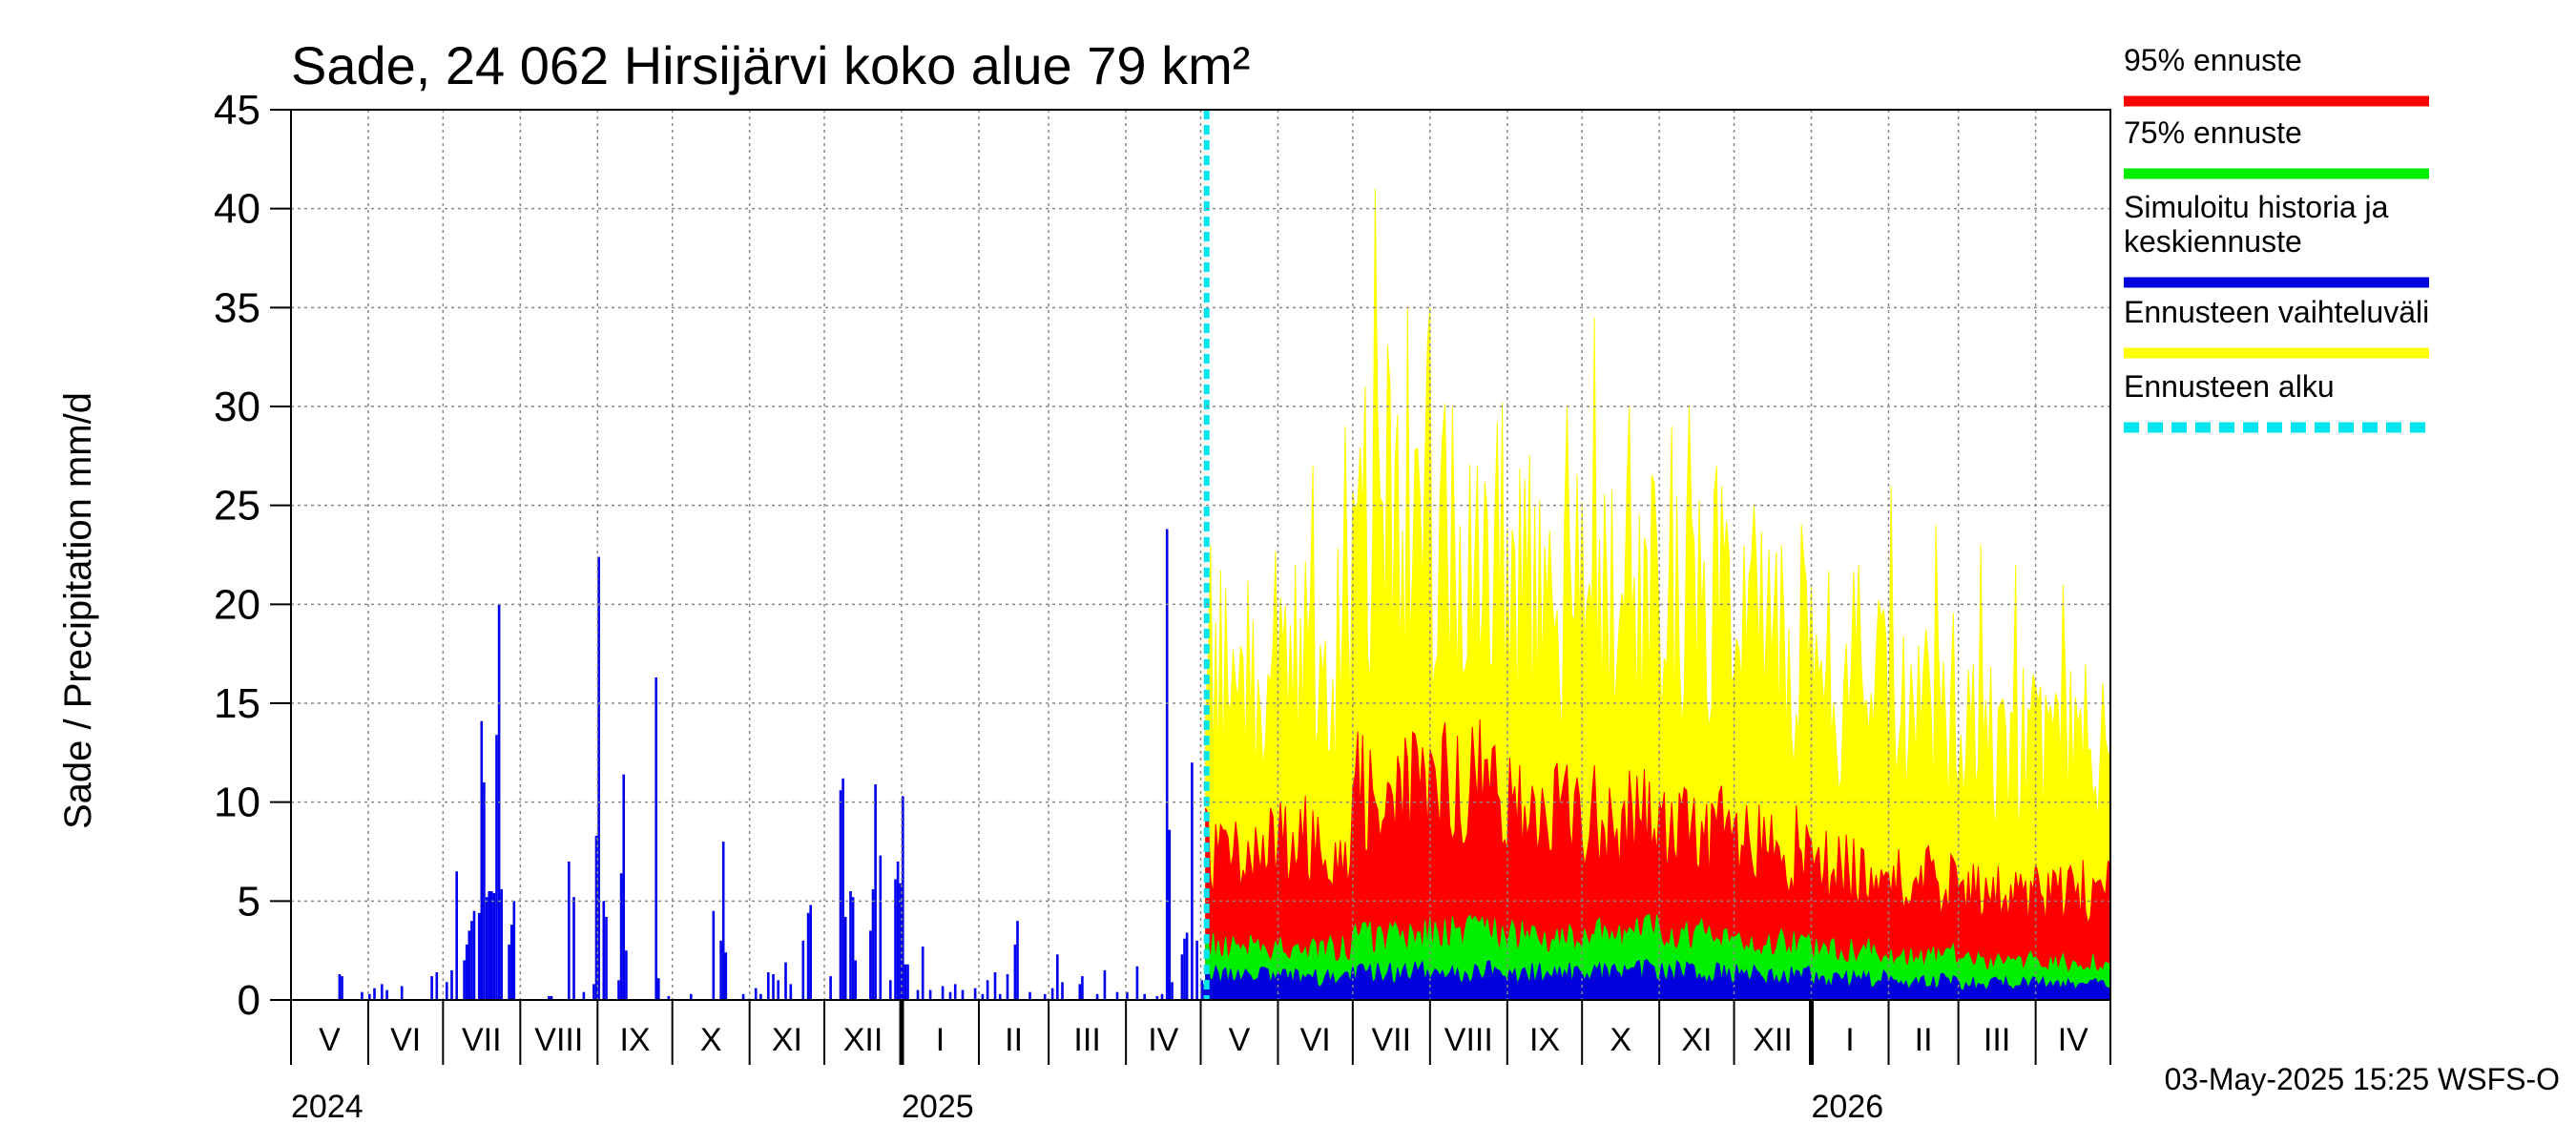  I want to click on month-label: VI, so click(1315, 1040).